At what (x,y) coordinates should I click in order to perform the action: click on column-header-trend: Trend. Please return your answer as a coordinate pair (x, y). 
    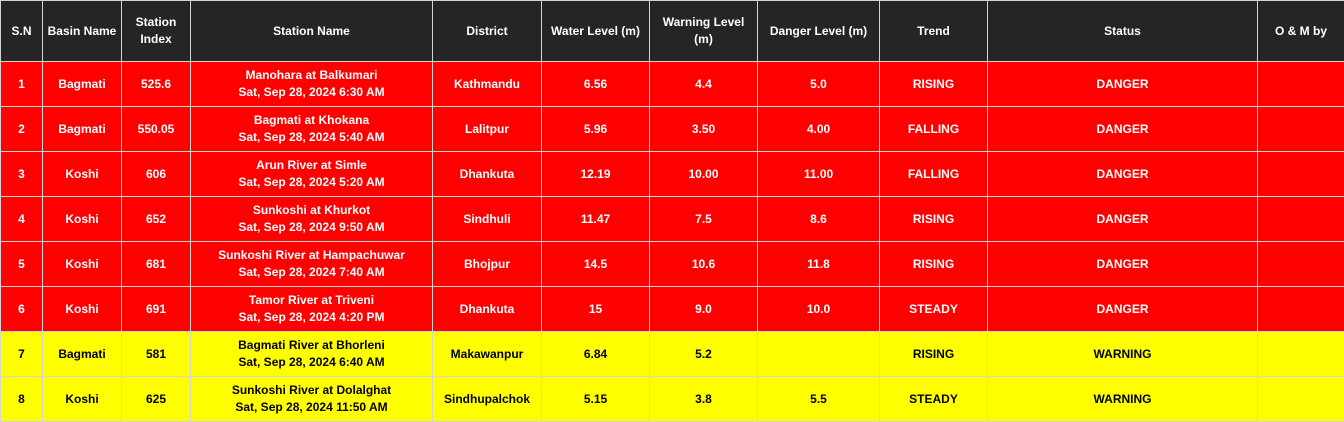
    Looking at the image, I should click on (934, 31).